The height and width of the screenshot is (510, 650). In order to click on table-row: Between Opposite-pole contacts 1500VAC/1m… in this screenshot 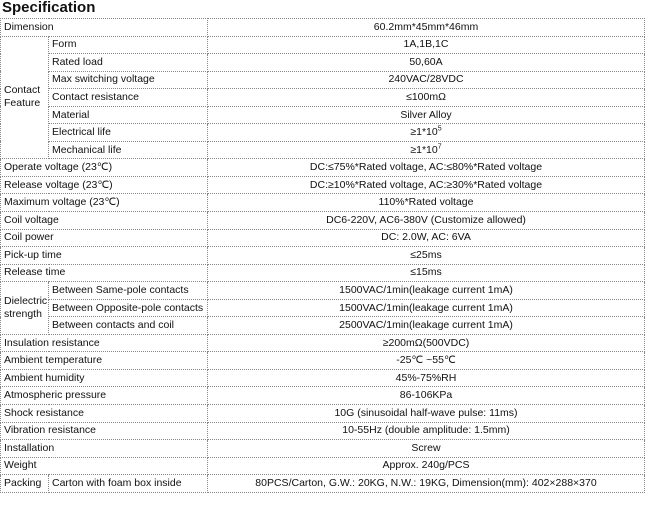, I will do `click(323, 308)`.